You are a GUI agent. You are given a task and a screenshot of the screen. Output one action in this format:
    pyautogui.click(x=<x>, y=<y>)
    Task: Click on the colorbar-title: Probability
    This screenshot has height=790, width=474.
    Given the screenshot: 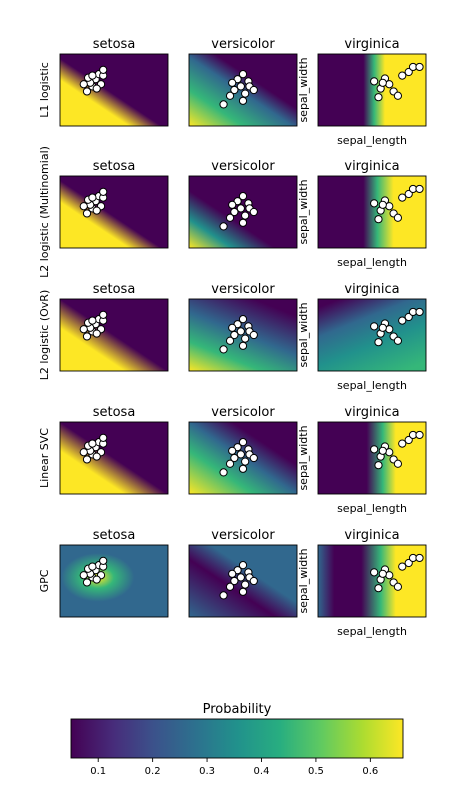 What is the action you would take?
    pyautogui.click(x=237, y=709)
    